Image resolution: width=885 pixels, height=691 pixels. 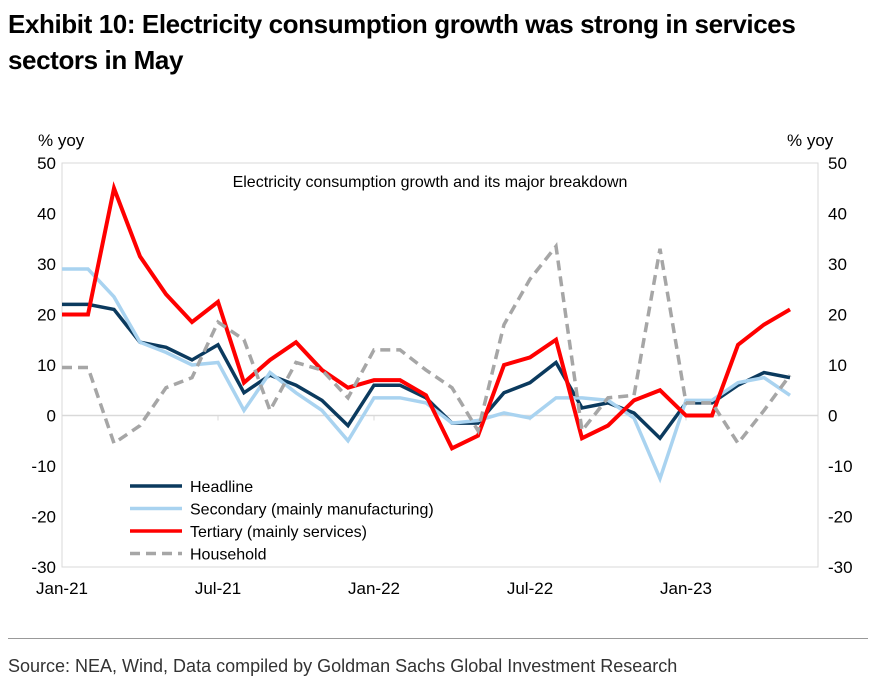 I want to click on x-tick-label: Jul-22, so click(x=530, y=588).